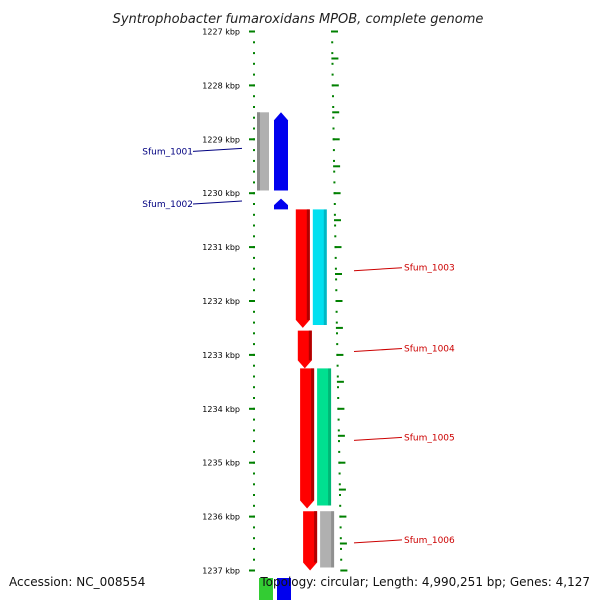 The image size is (600, 600). Describe the element at coordinates (167, 205) in the screenshot. I see `gene-label: Sfum_1002` at that location.